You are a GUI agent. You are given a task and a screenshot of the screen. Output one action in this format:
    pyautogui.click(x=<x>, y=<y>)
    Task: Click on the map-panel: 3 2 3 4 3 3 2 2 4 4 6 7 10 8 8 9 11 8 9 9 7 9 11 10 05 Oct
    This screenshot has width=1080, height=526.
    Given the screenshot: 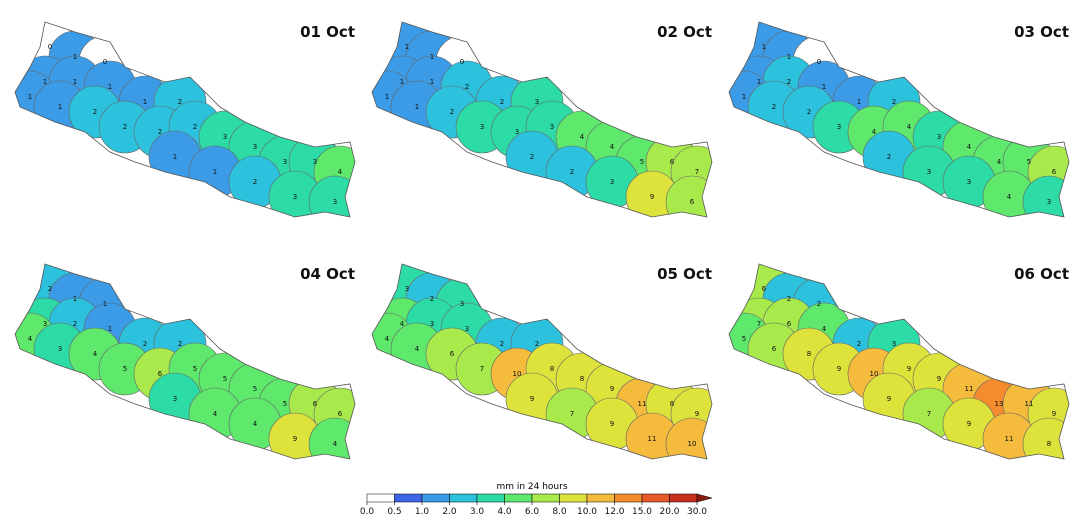 What is the action you would take?
    pyautogui.click(x=542, y=361)
    